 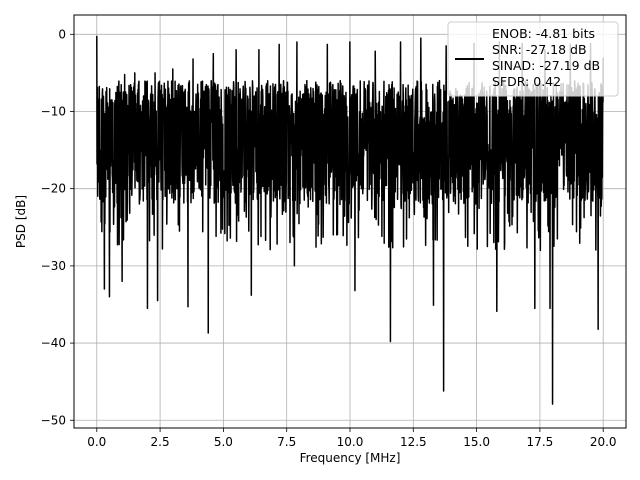 What do you see at coordinates (526, 81) in the screenshot?
I see `legend-line-4: SFDR: 0.42` at bounding box center [526, 81].